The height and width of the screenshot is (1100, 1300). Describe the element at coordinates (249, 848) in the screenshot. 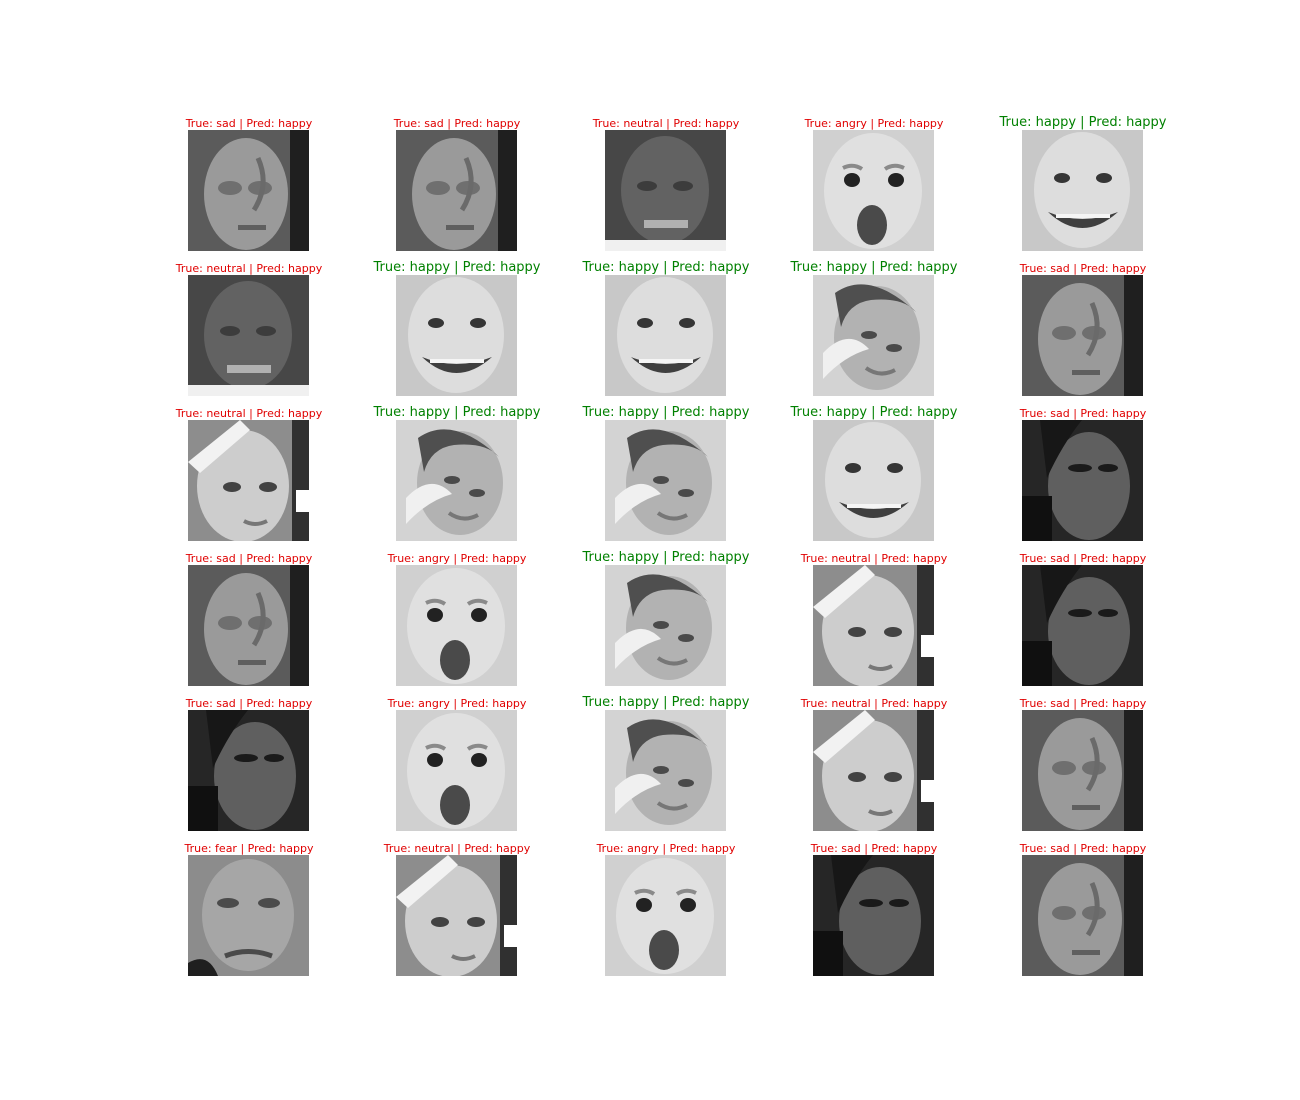

I see `prediction-label: True: fear | Pred: happy` at that location.